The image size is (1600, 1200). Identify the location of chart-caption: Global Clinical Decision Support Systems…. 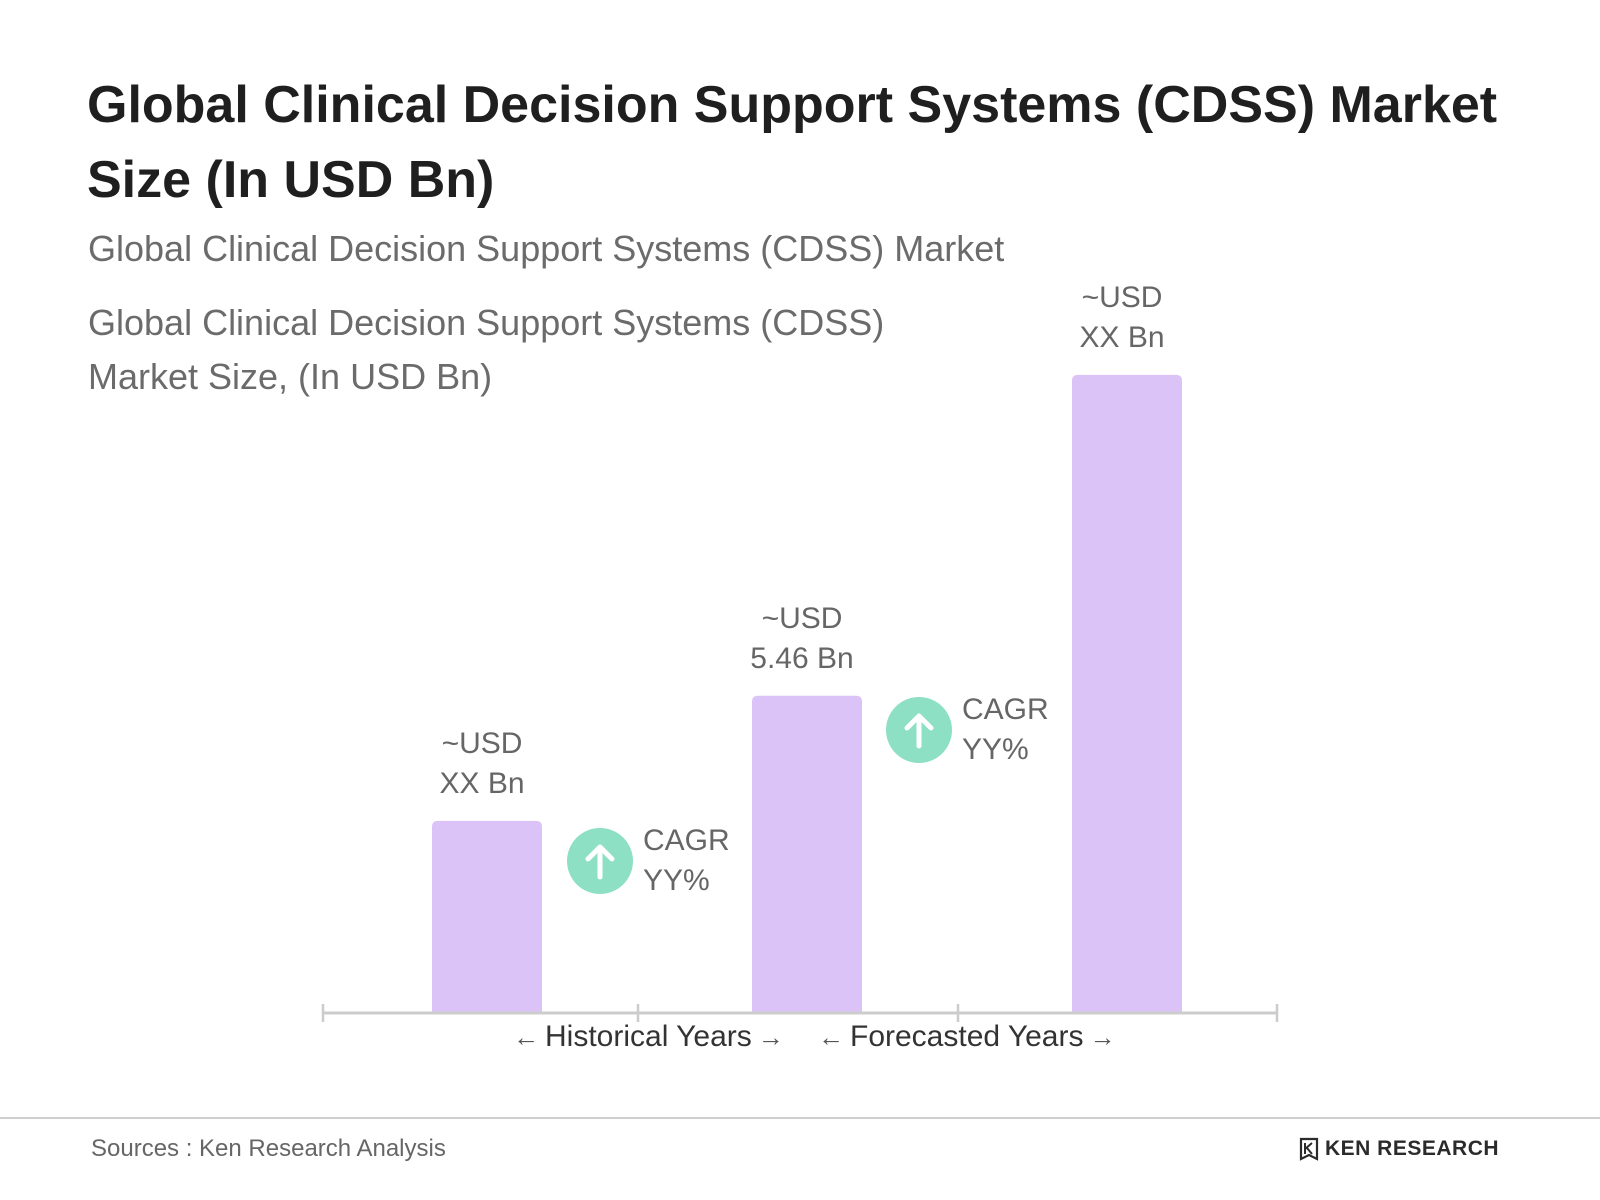
(486, 349).